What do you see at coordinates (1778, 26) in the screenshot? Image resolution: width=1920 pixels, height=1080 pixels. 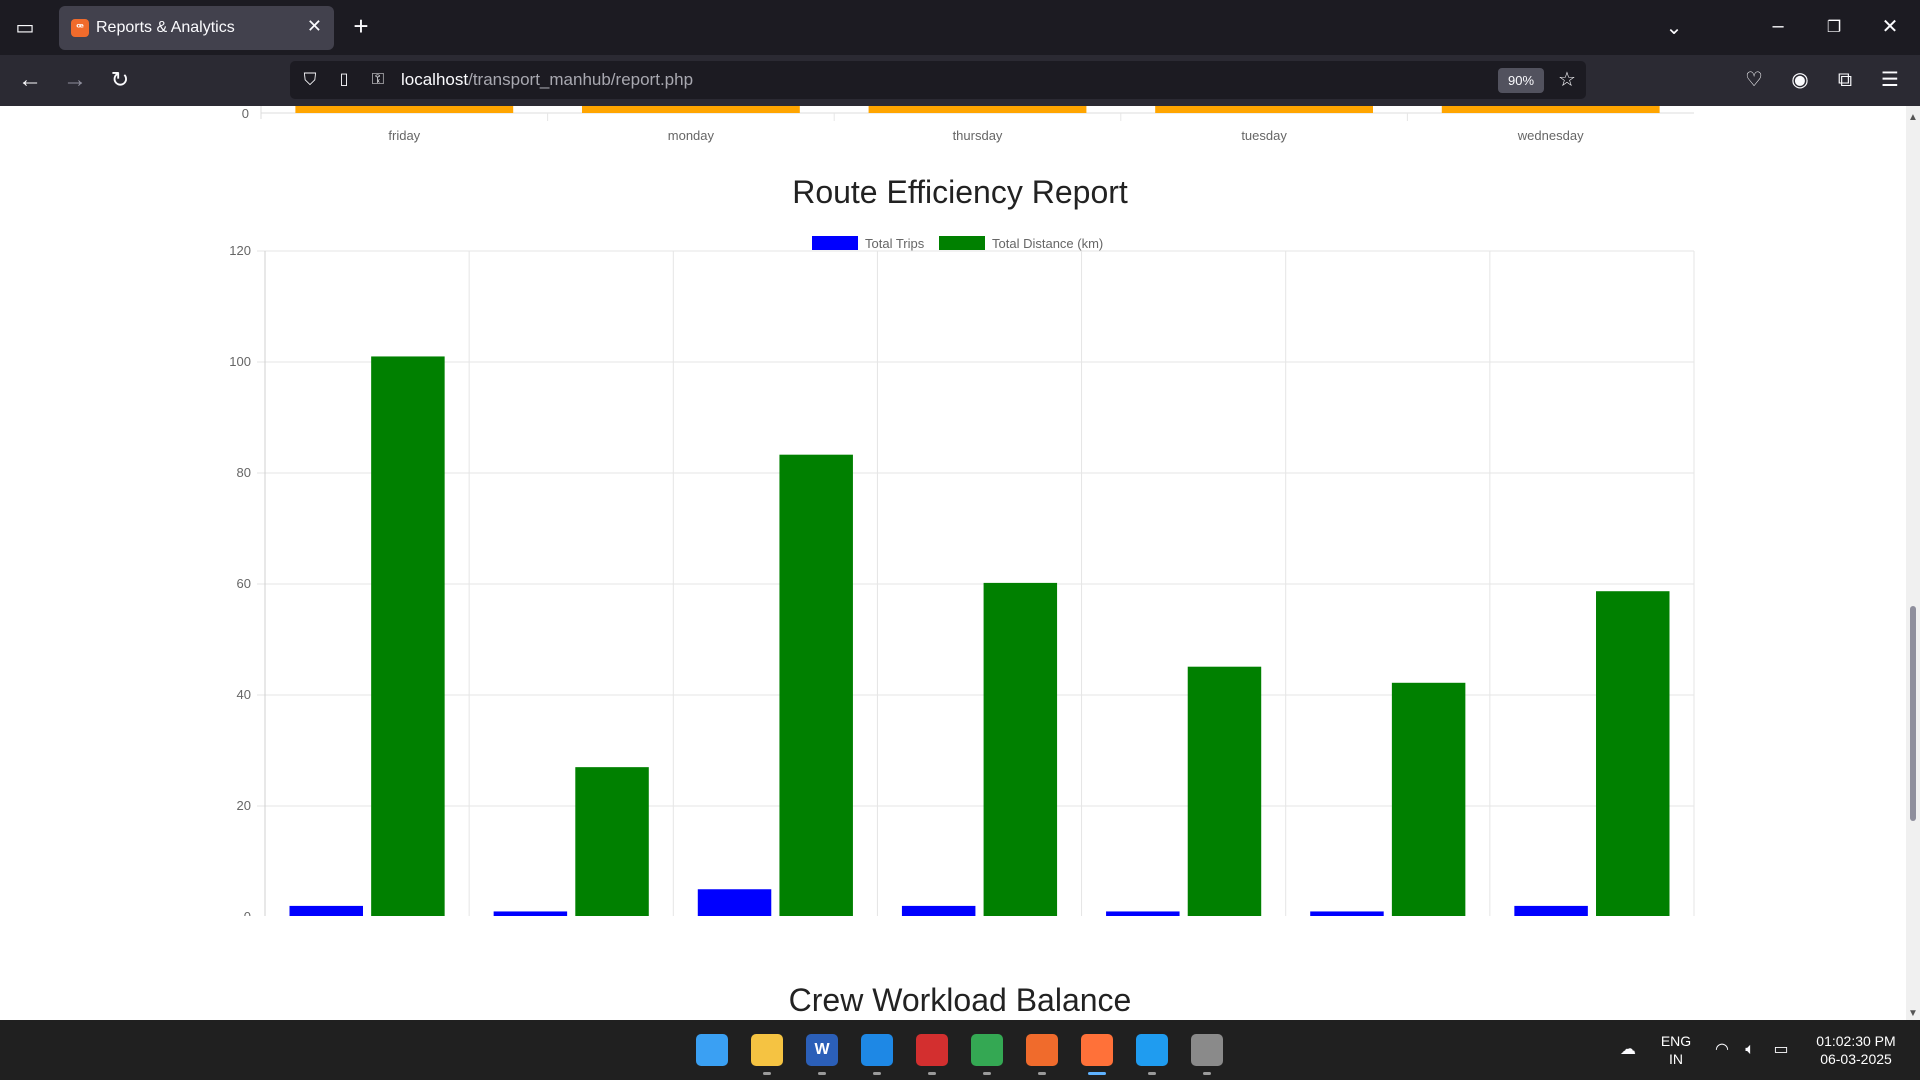 I see `minimize-icon: –` at bounding box center [1778, 26].